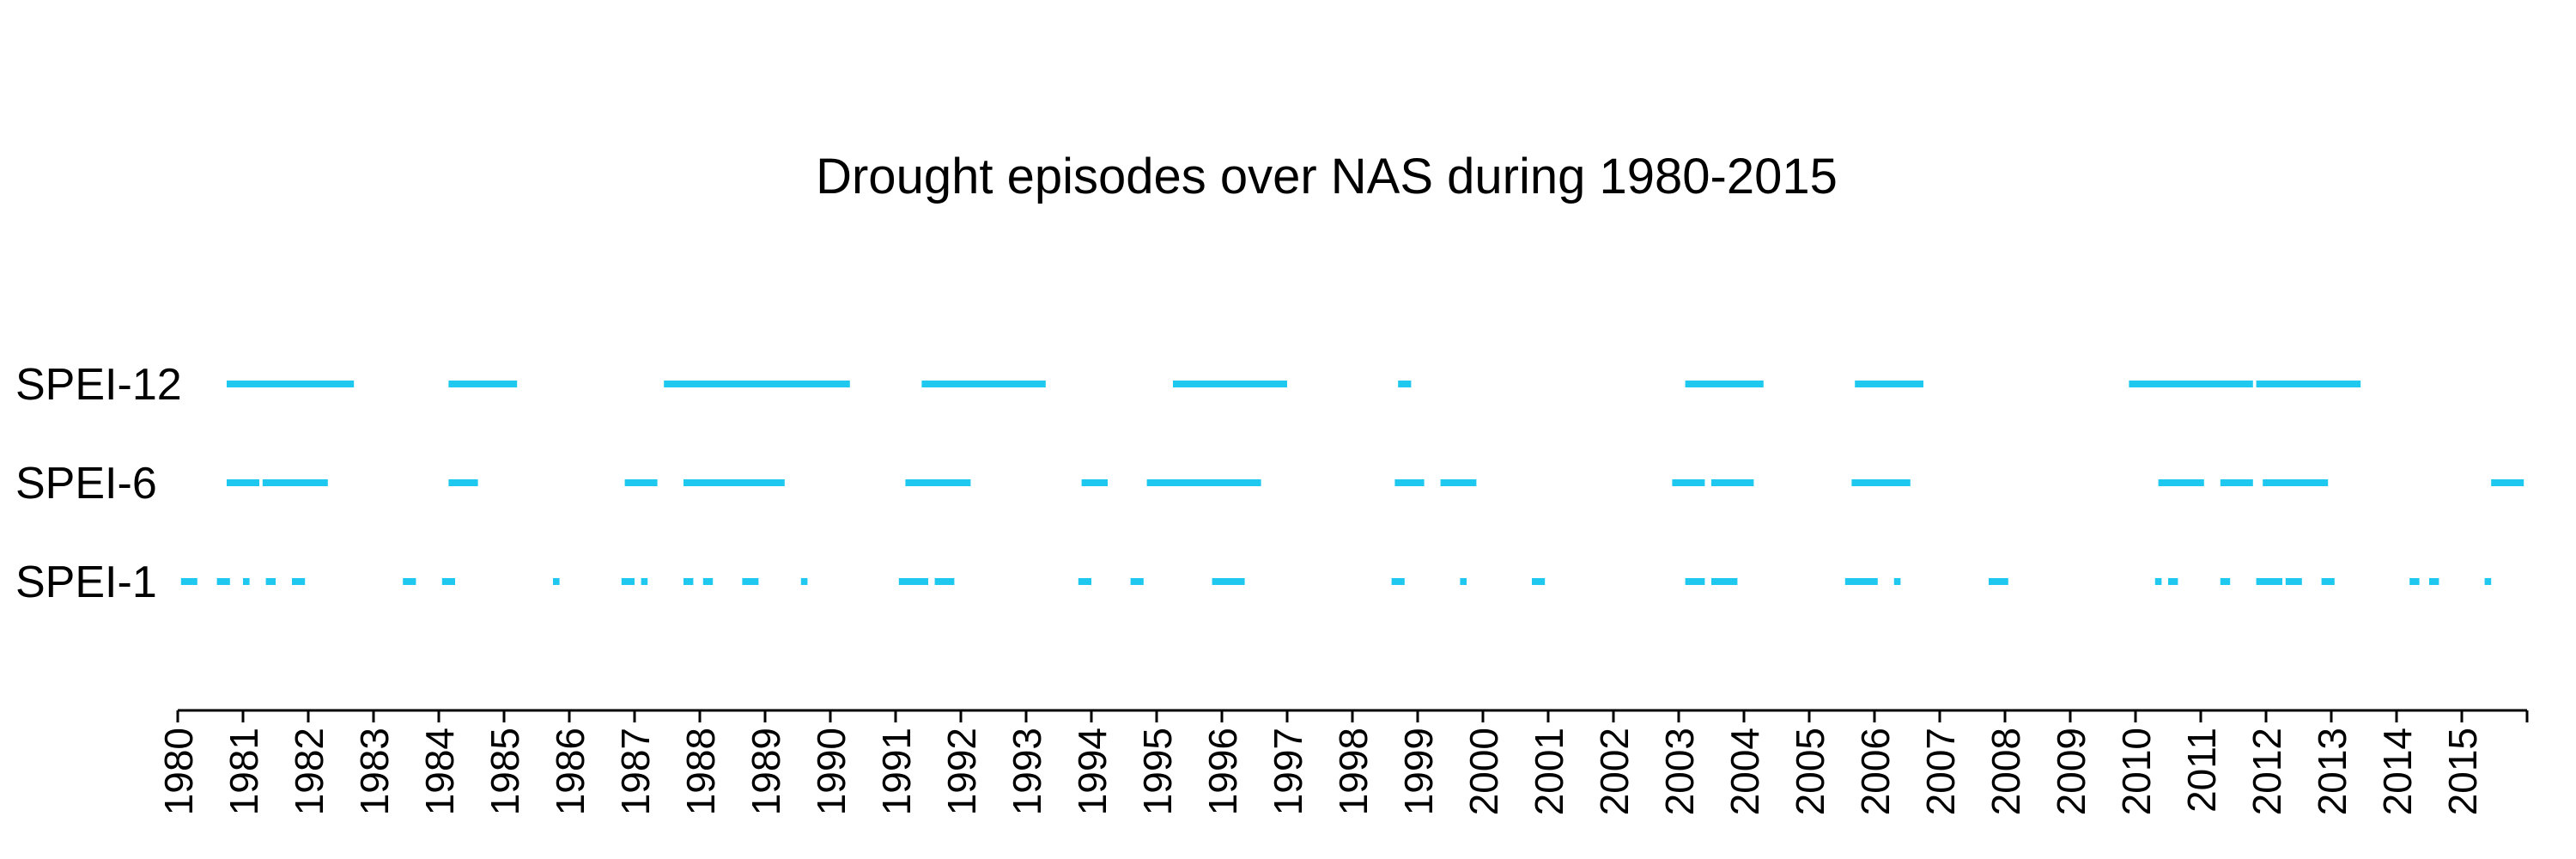  I want to click on x-tick-label: 2005, so click(1810, 771).